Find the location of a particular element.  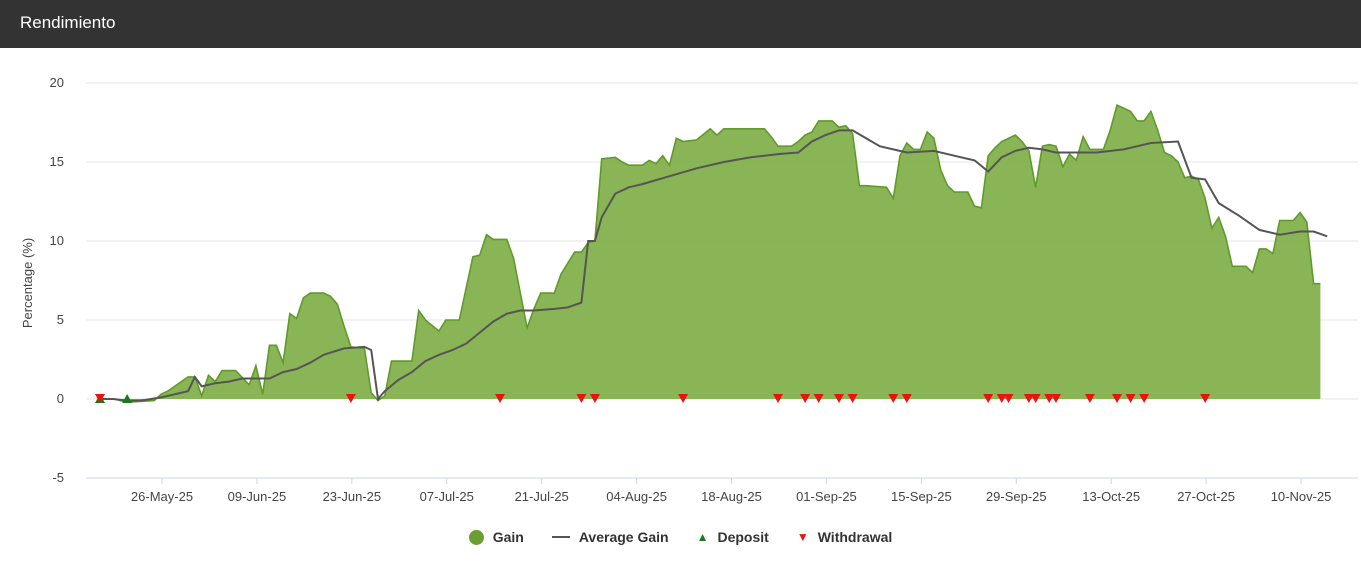

legend-item-withdrawal: ▼ Withdrawal is located at coordinates (844, 537).